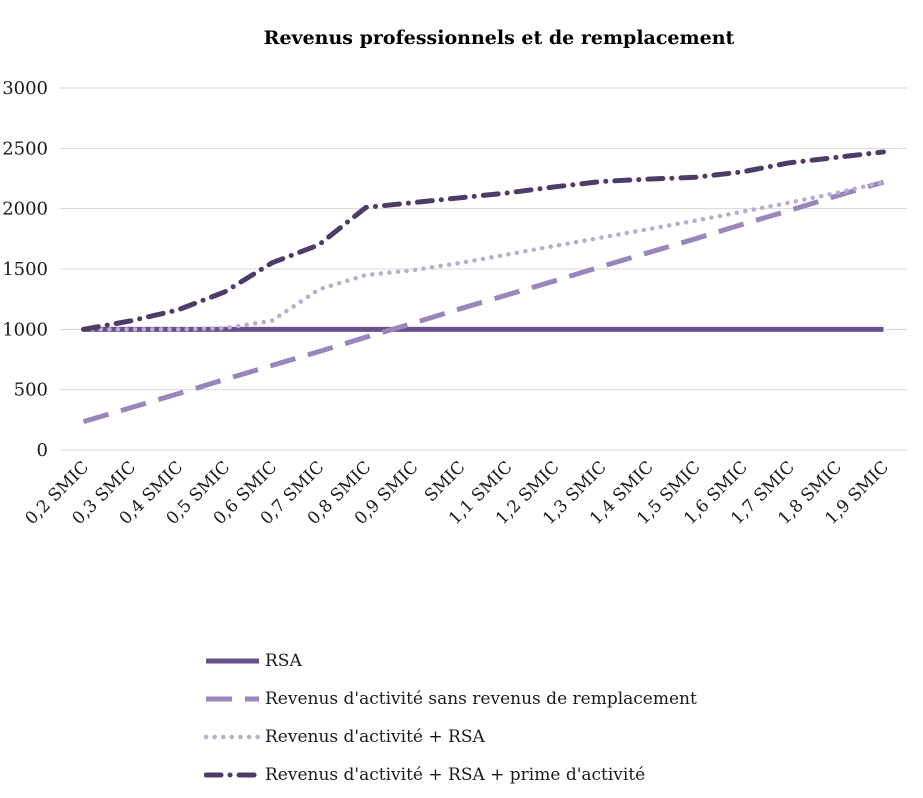 This screenshot has height=798, width=923. Describe the element at coordinates (25, 269) in the screenshot. I see `y-axis-tick-label: 1500` at that location.